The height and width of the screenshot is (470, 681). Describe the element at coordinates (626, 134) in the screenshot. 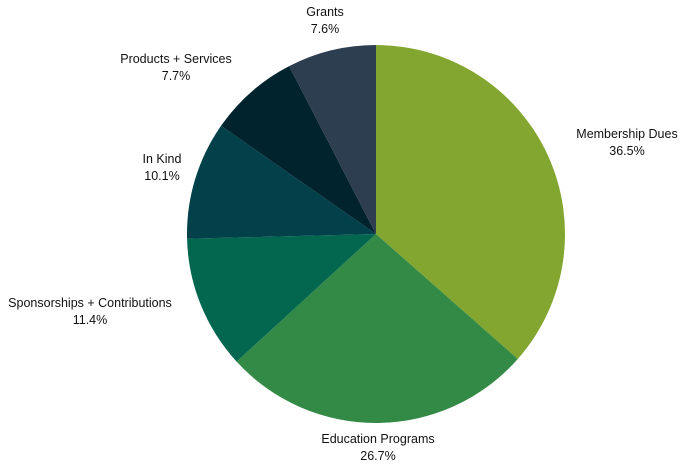

I see `slice-label-name: Membership Dues` at that location.